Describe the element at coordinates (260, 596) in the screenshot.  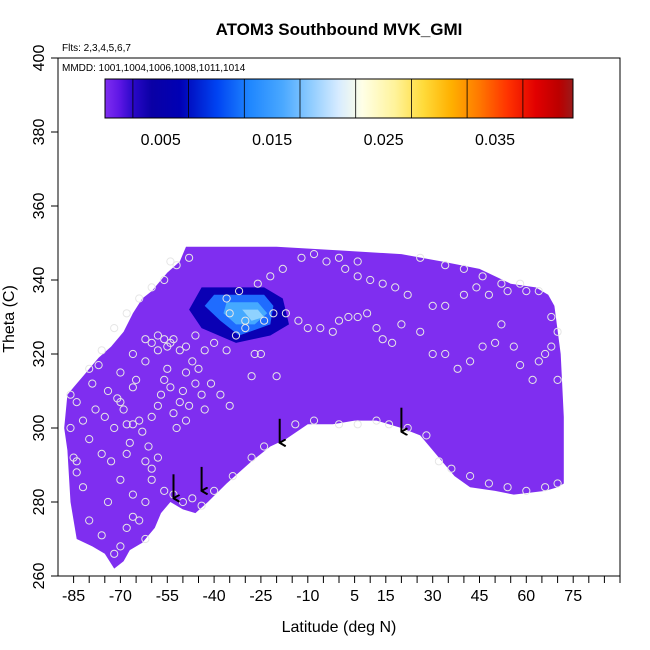
I see `x-tick-label: -25` at that location.